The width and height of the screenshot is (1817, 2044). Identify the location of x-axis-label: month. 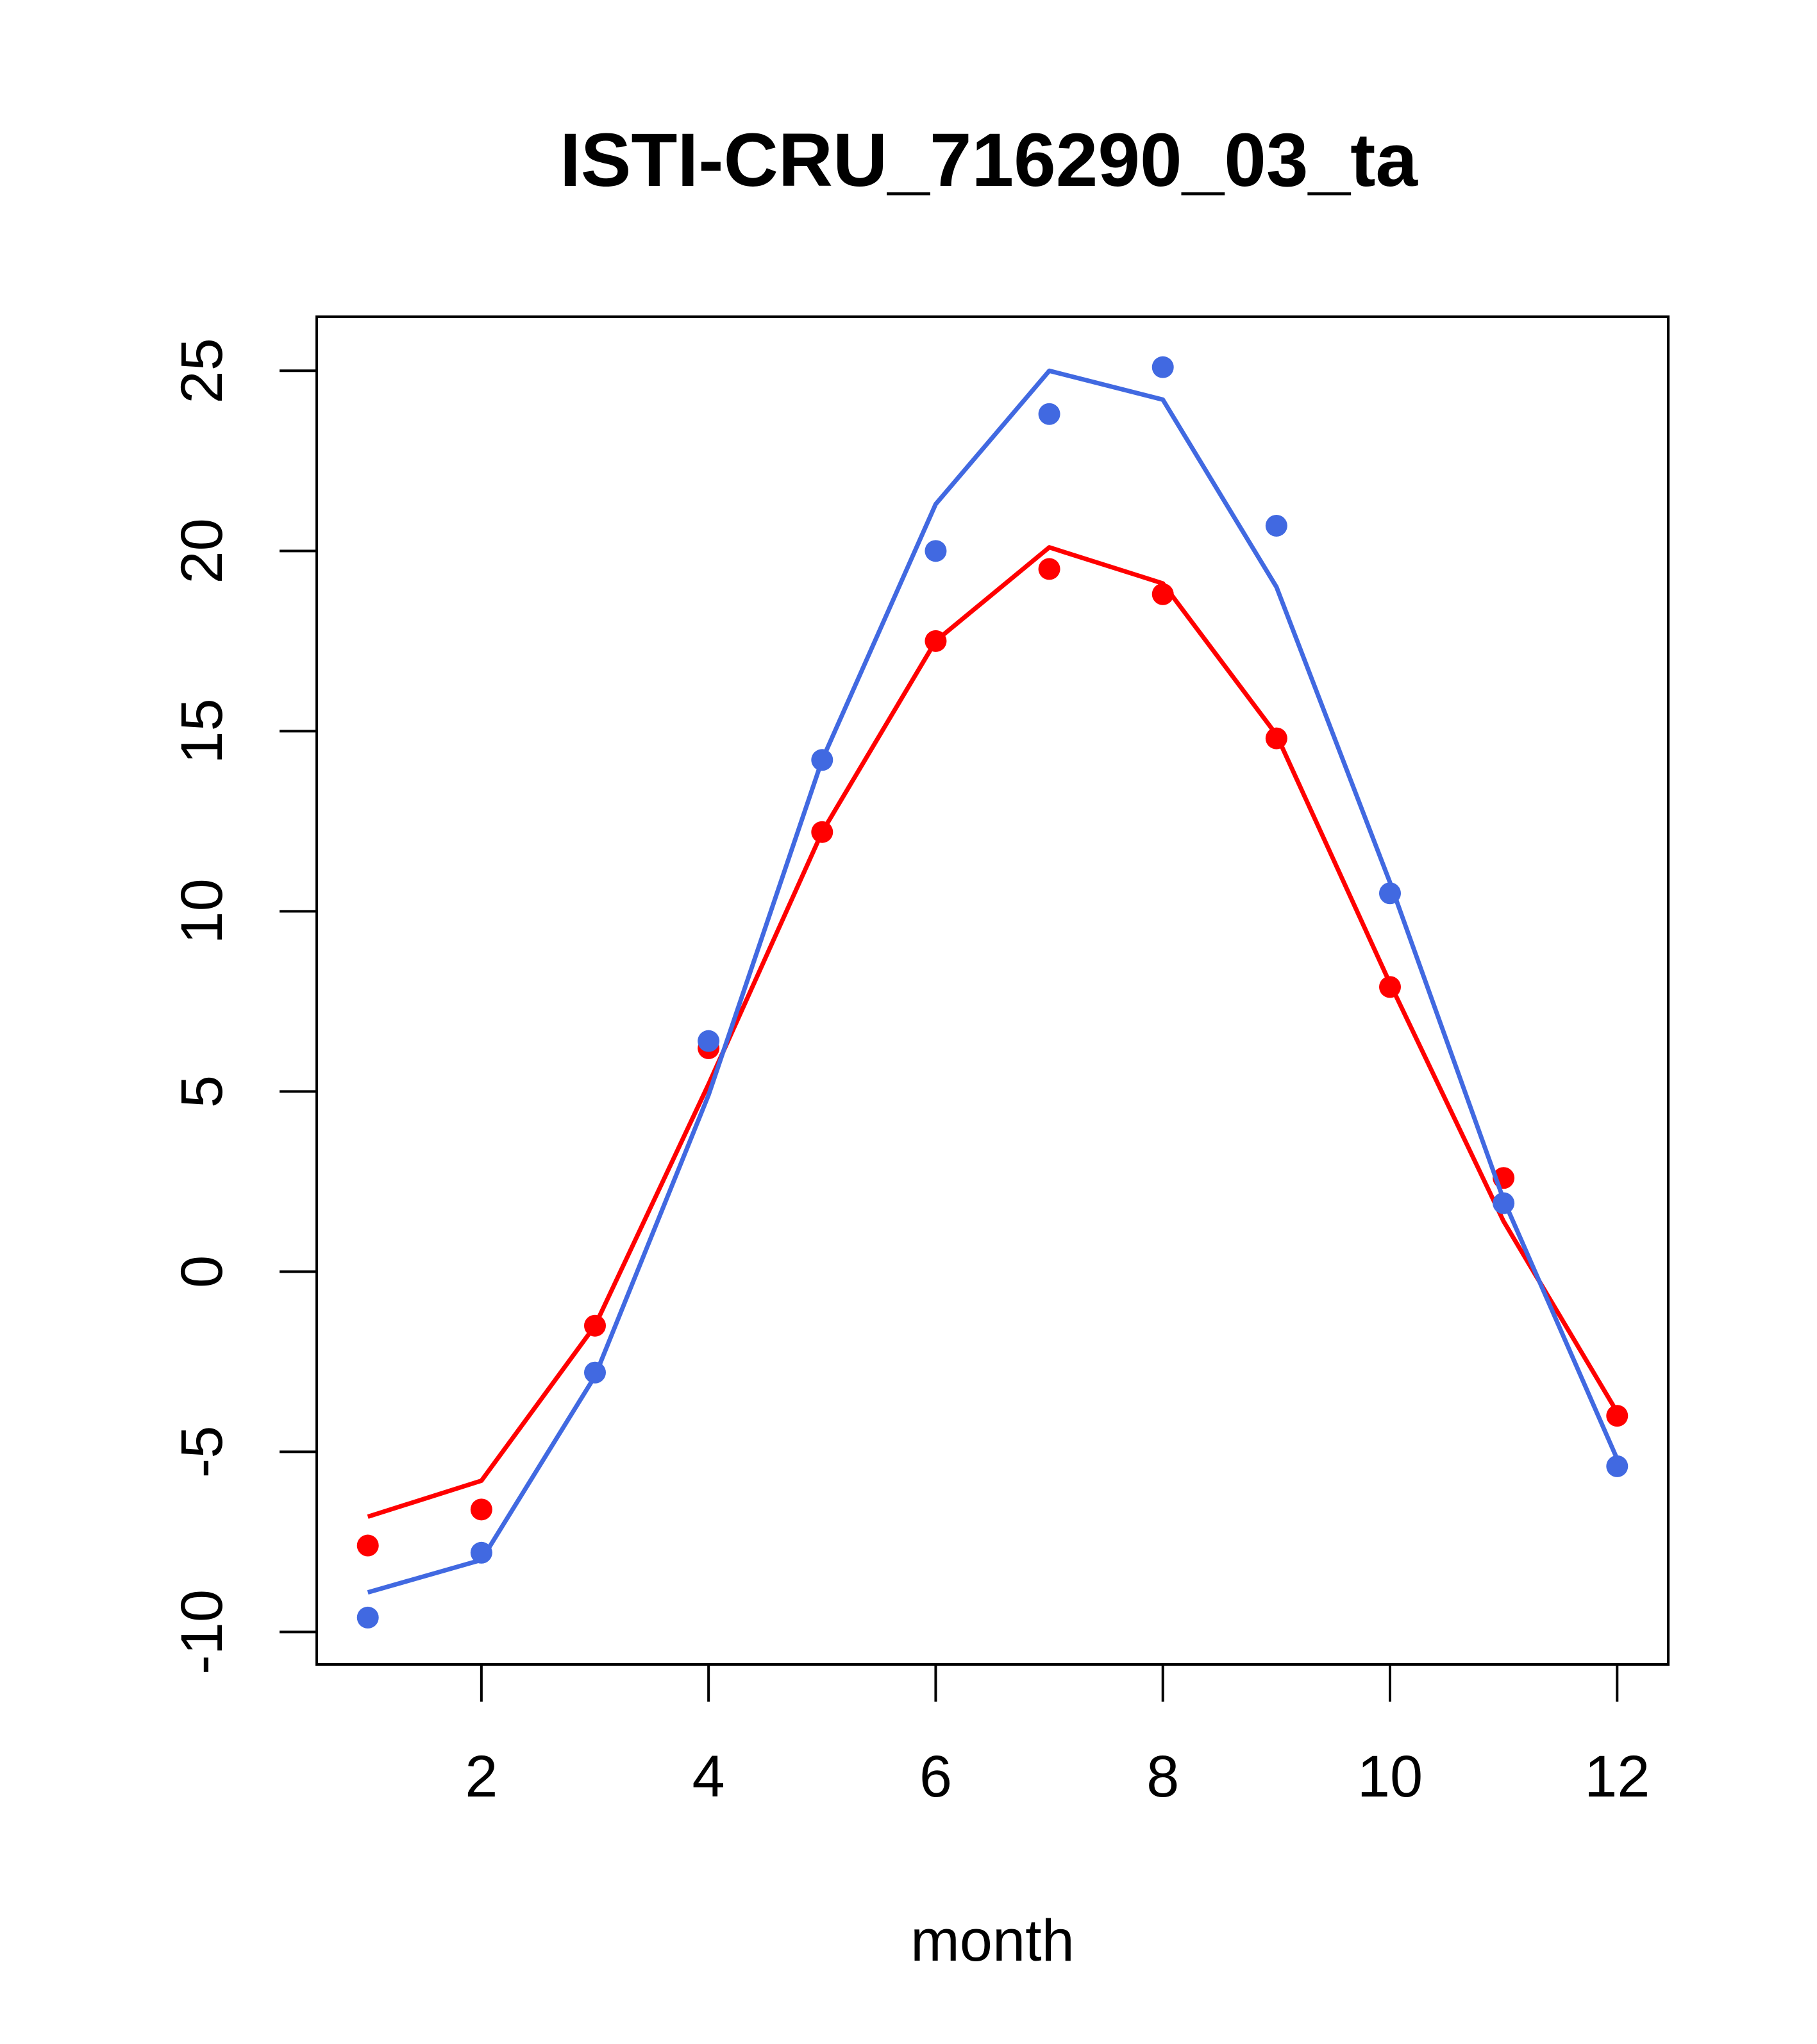
(993, 1941).